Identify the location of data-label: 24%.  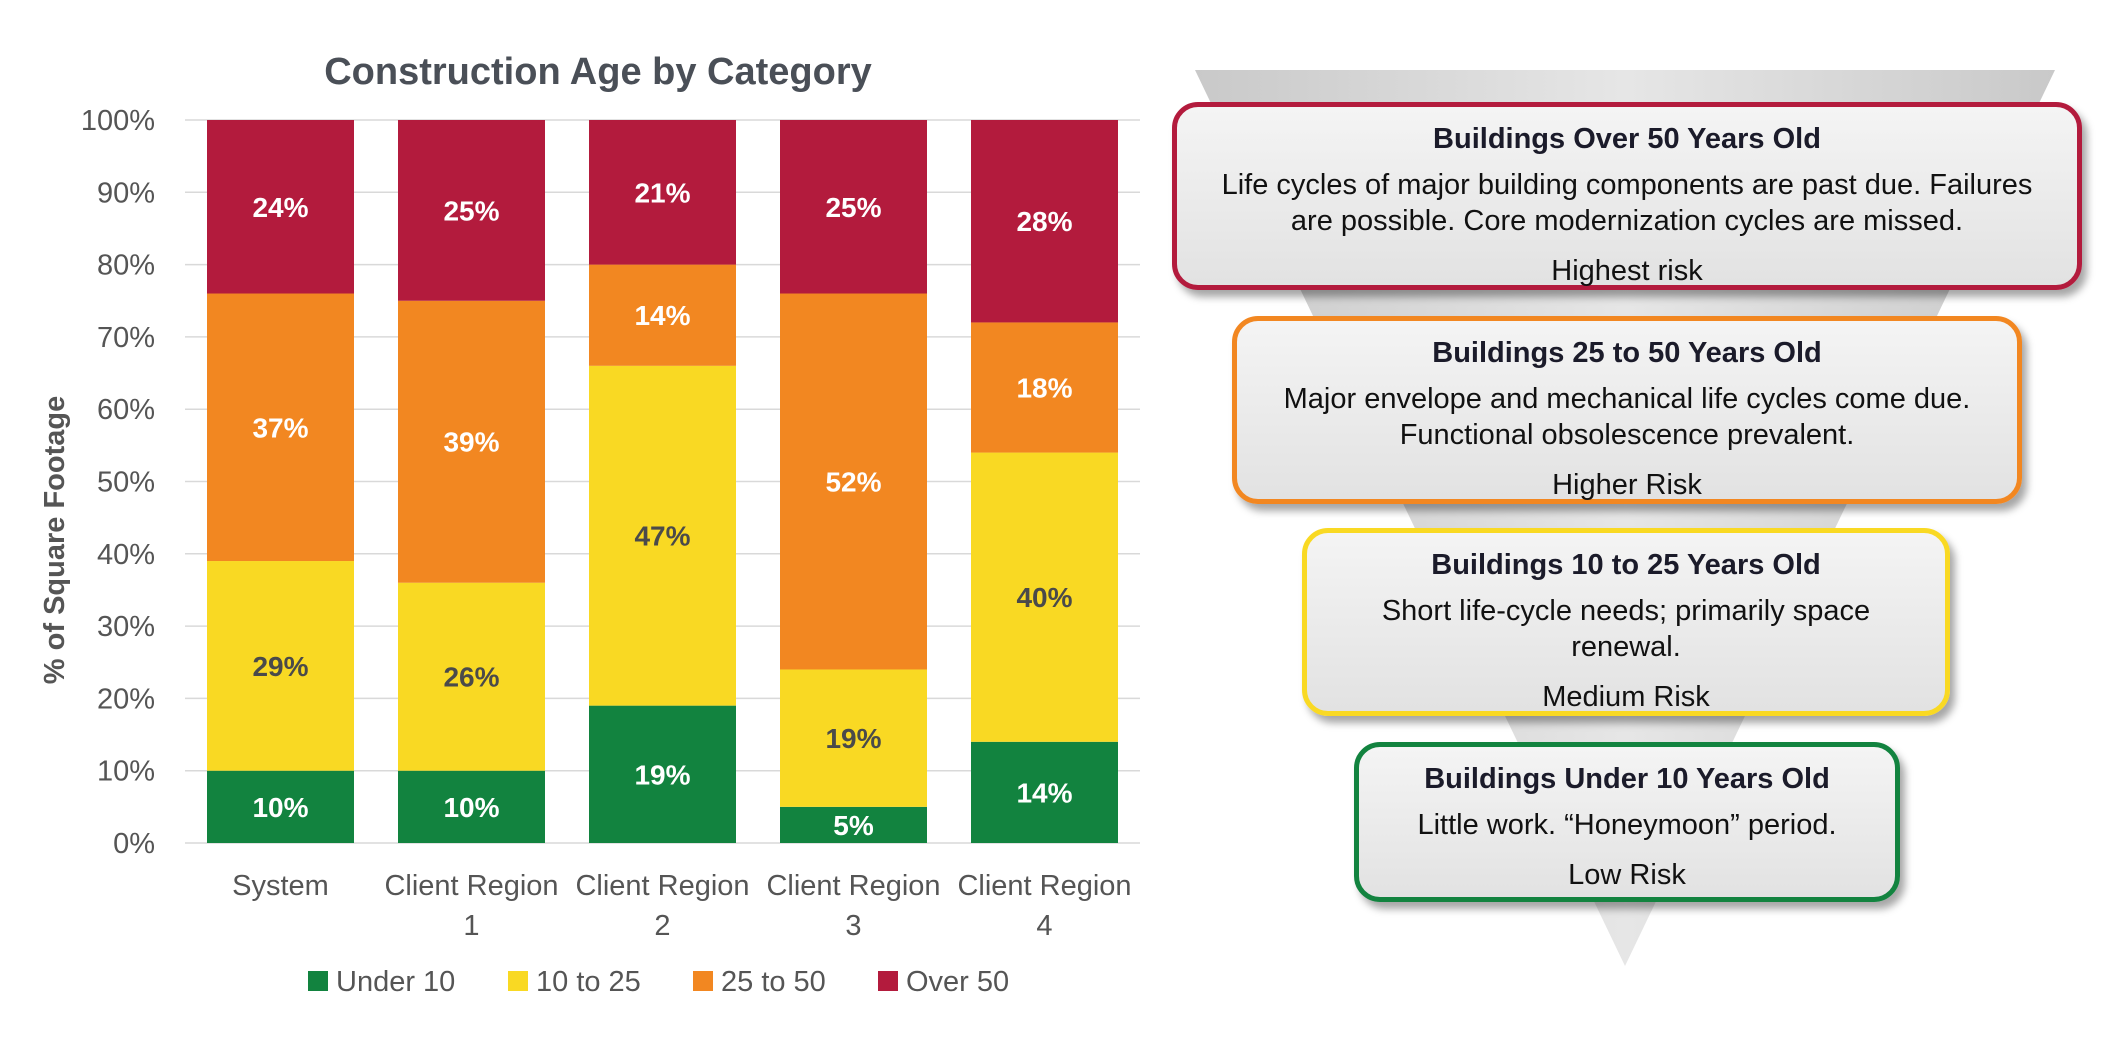
(280, 207).